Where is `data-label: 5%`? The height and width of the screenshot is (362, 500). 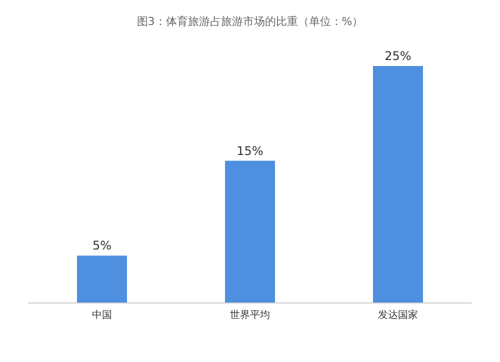 data-label: 5% is located at coordinates (102, 245).